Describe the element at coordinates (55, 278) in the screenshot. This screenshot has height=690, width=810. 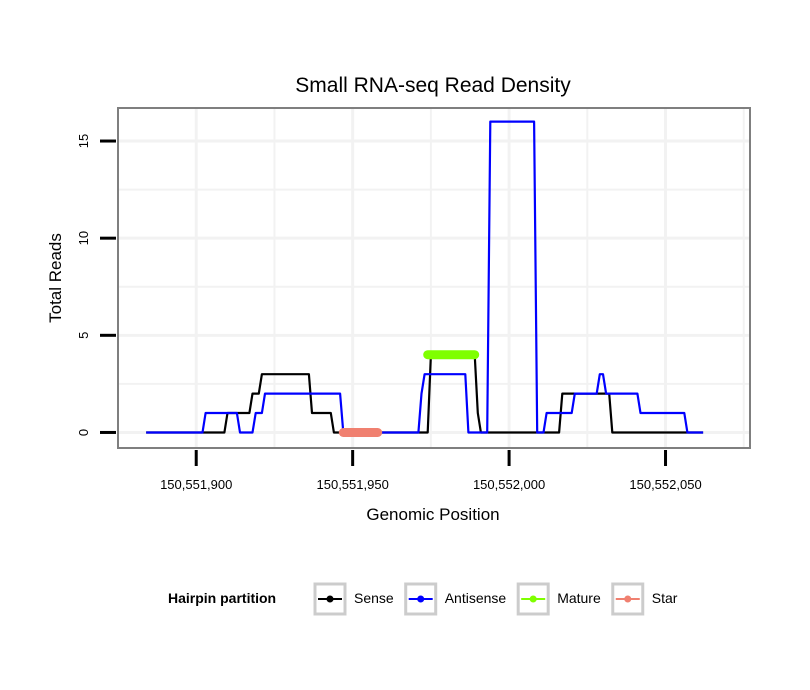
I see `y-axis-label: Total Reads` at that location.